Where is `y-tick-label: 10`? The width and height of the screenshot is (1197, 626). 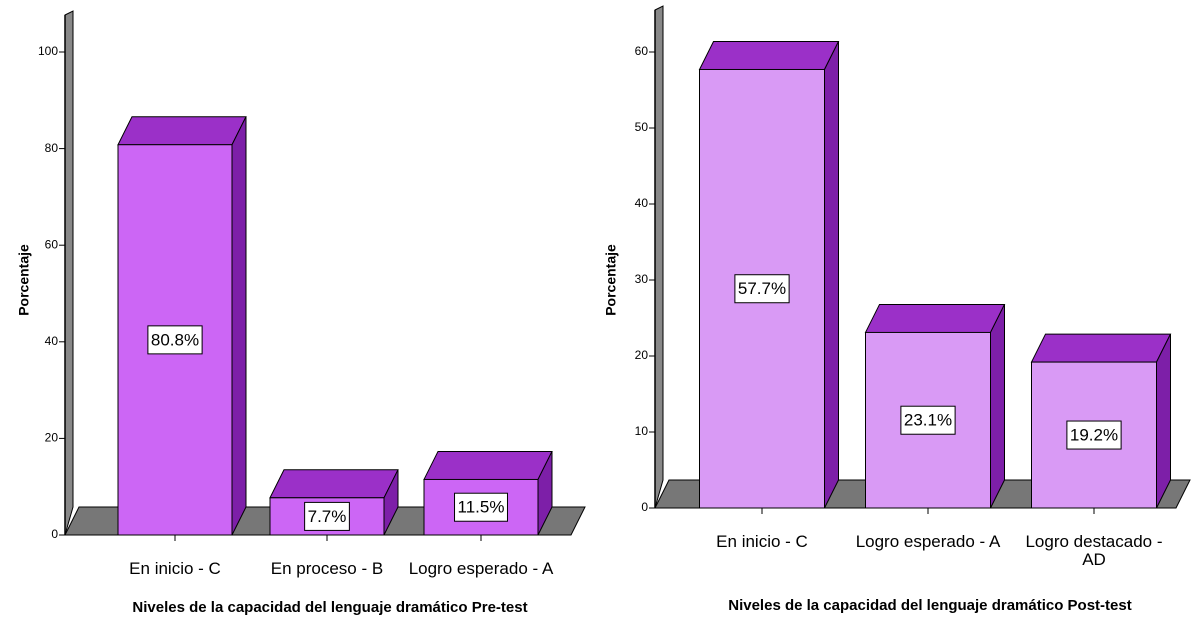 y-tick-label: 10 is located at coordinates (642, 431).